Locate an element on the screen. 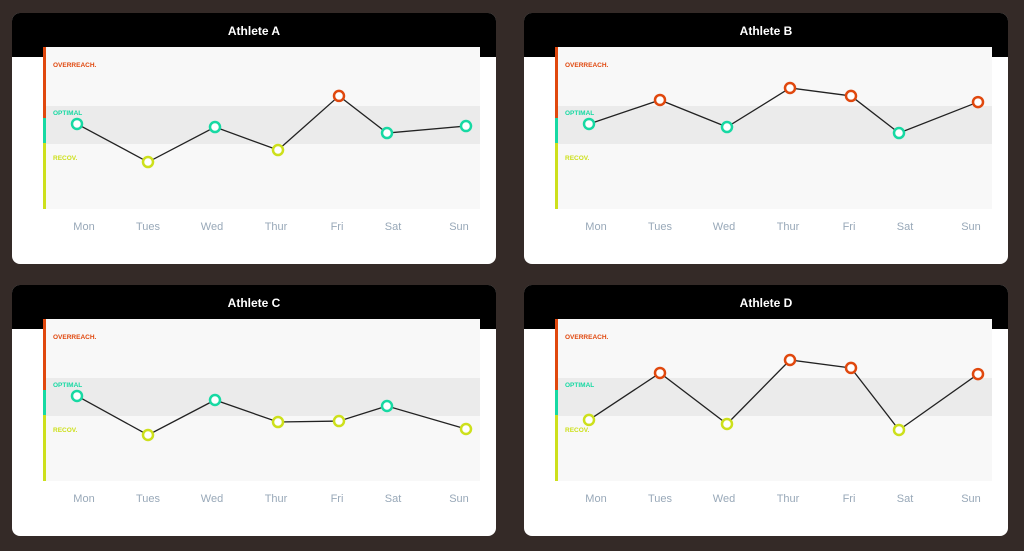 This screenshot has width=1024, height=551. chart-title: Athlete A is located at coordinates (254, 31).